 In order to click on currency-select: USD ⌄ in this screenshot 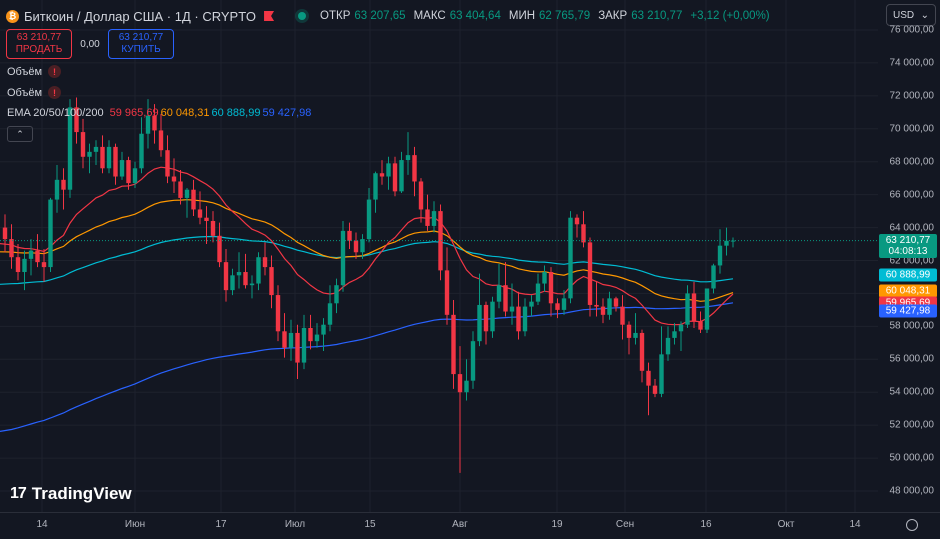, I will do `click(911, 15)`.